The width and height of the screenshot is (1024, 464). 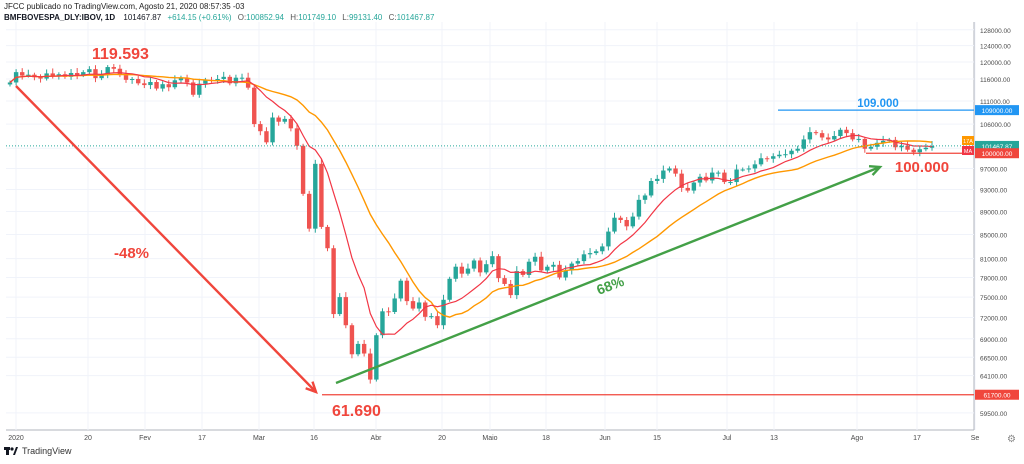 I want to click on x-tick-label: Mar, so click(x=259, y=438).